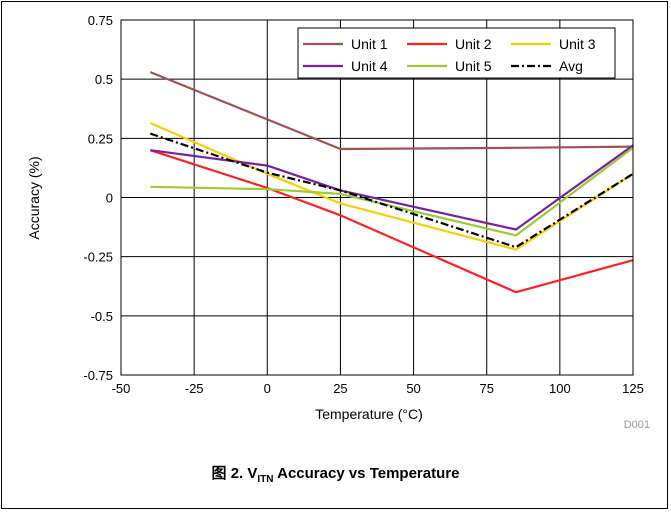  What do you see at coordinates (633, 388) in the screenshot?
I see `x-tick-label: 125` at bounding box center [633, 388].